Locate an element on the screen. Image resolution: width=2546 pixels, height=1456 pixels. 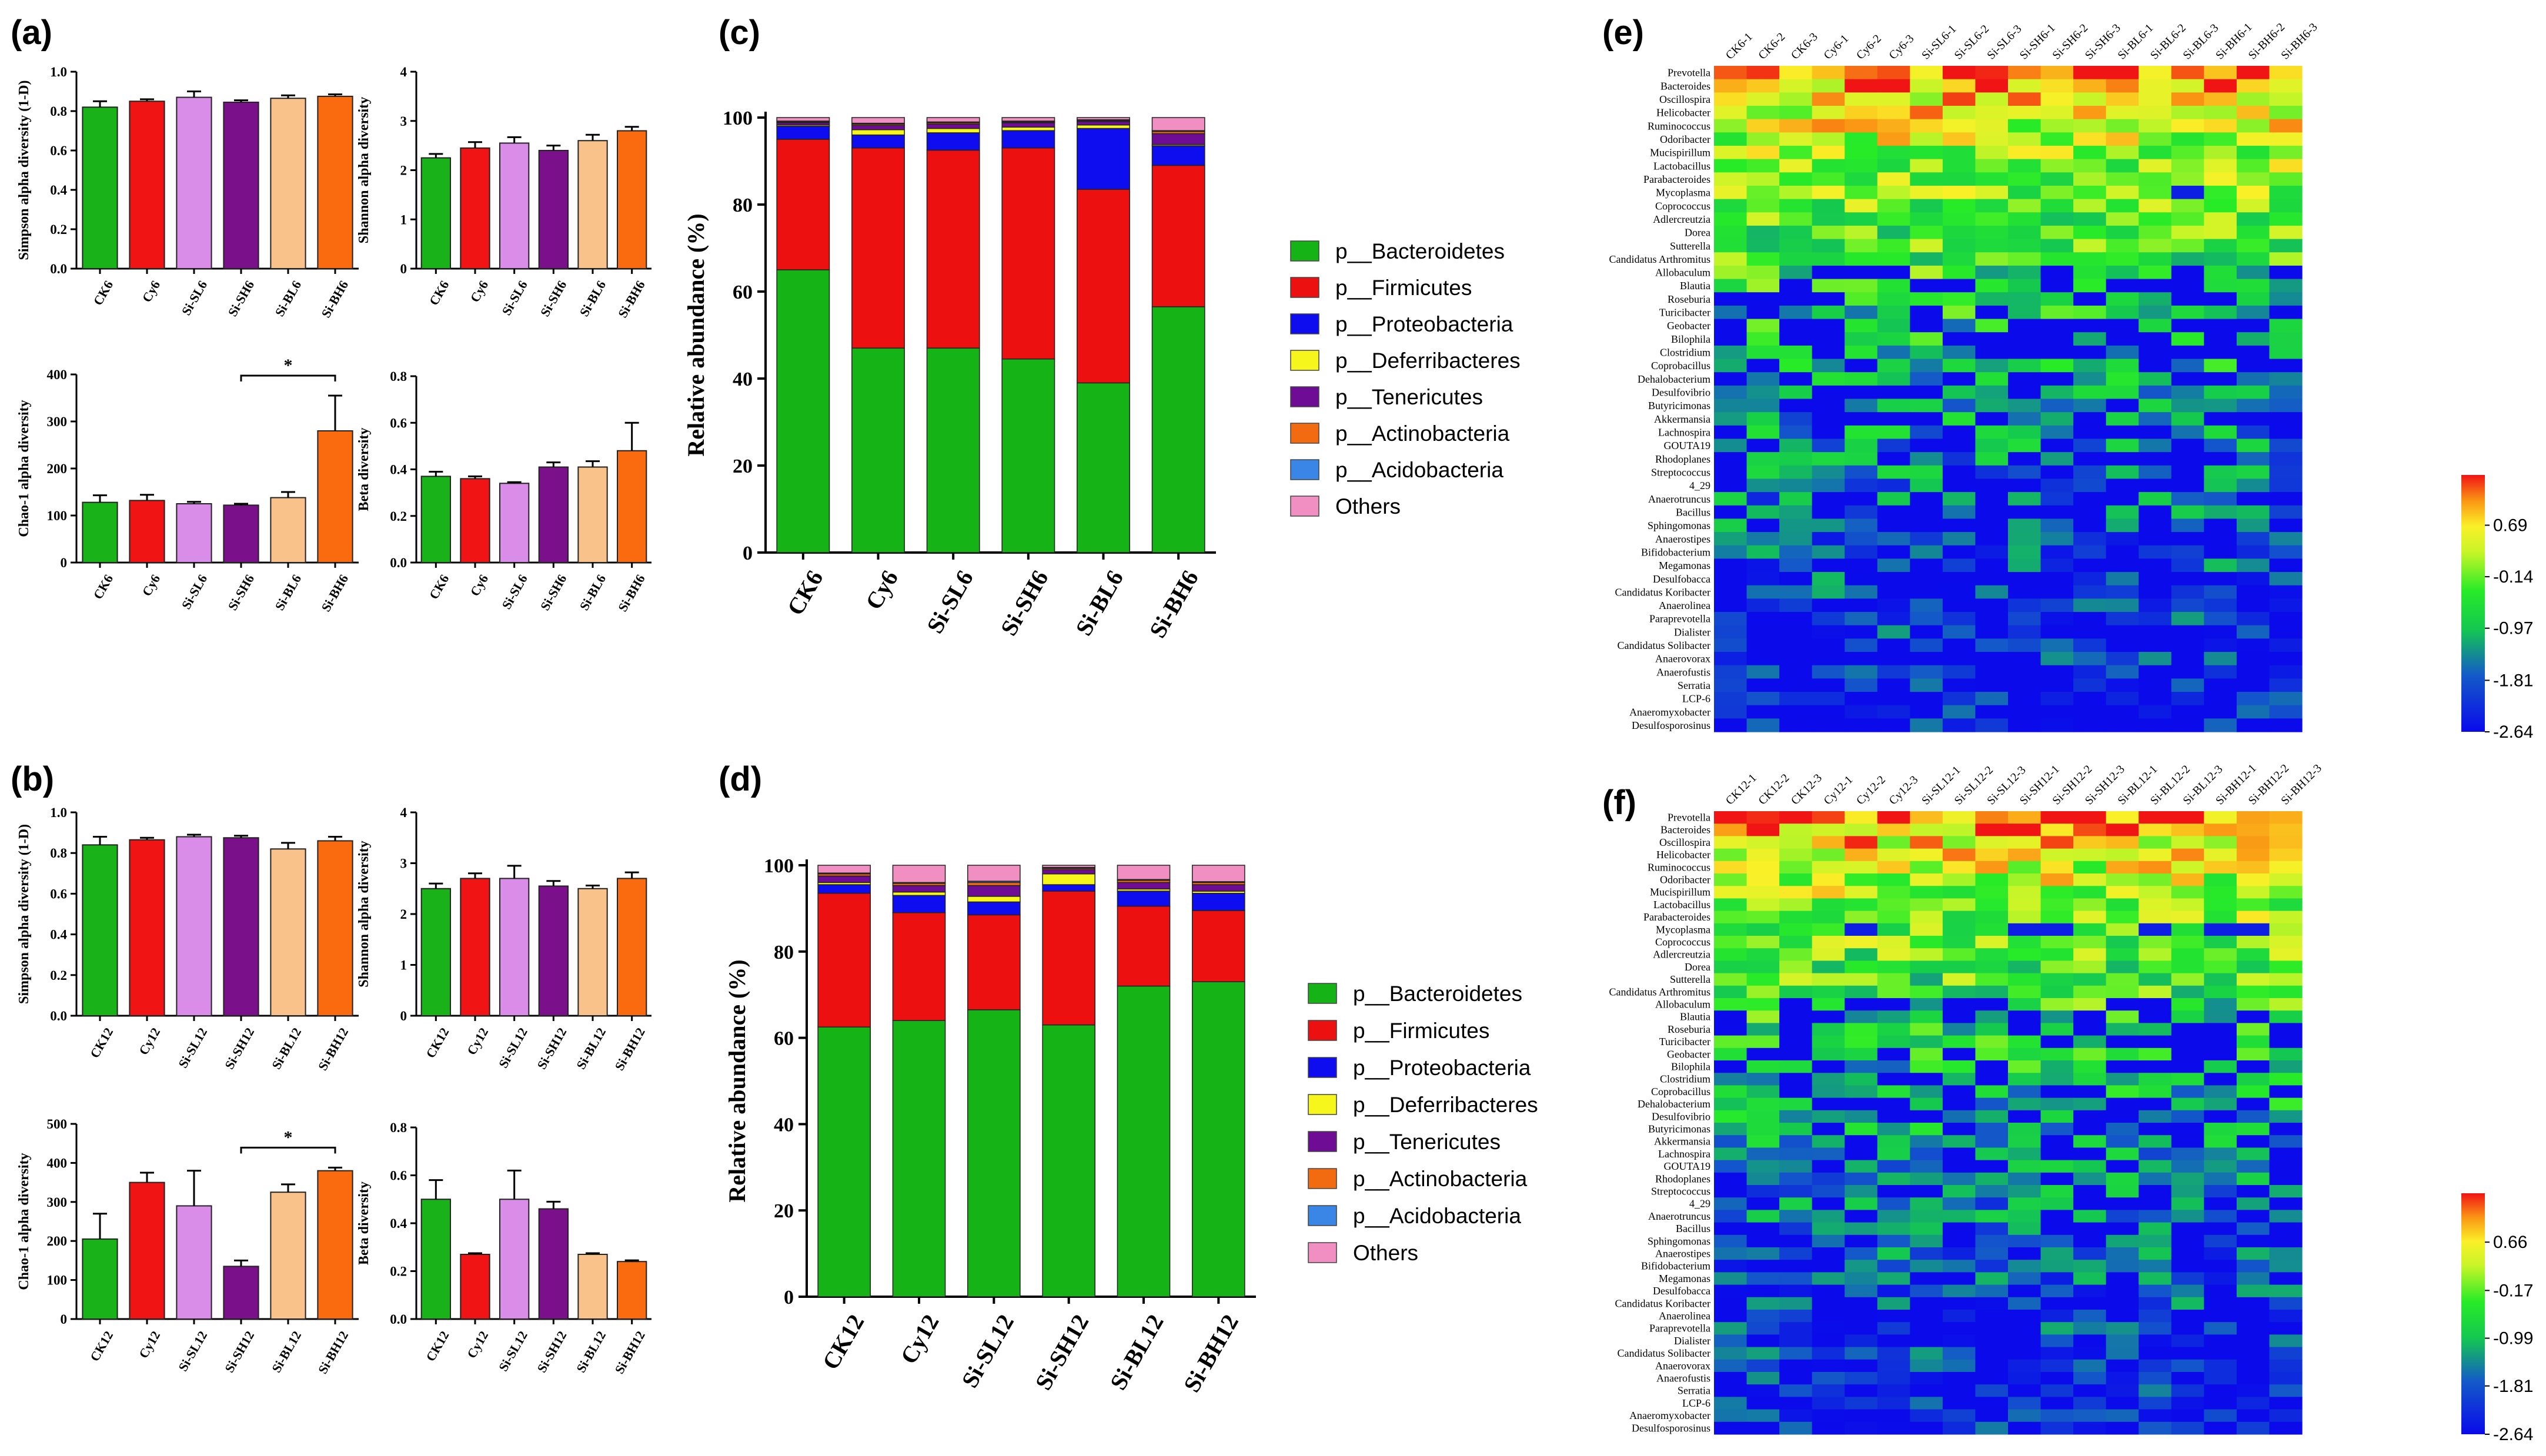
row-label: 4_29 is located at coordinates (1699, 485).